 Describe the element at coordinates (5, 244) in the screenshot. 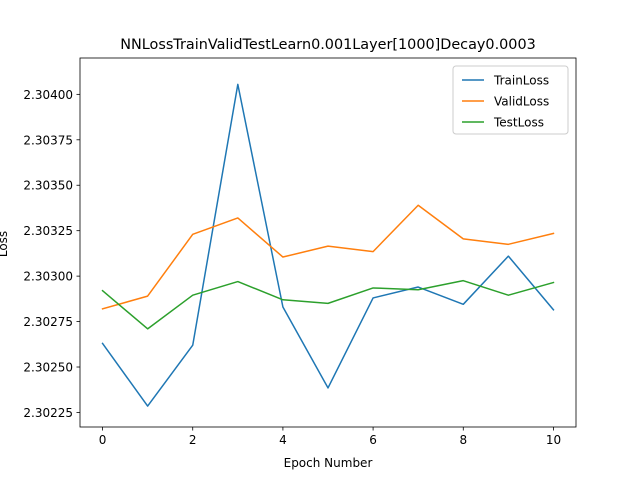

I see `y-axis-title: Loss` at that location.